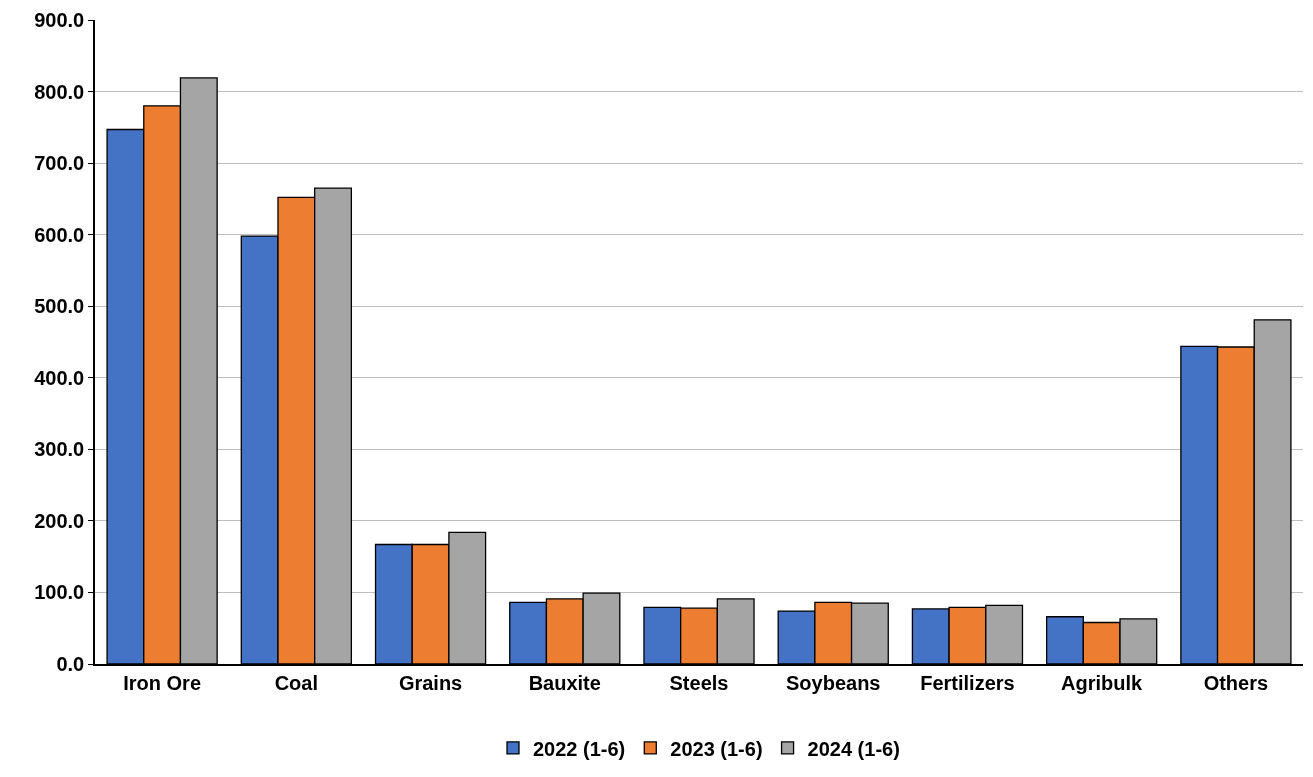  What do you see at coordinates (59, 163) in the screenshot?
I see `y-tick-label: 700.0` at bounding box center [59, 163].